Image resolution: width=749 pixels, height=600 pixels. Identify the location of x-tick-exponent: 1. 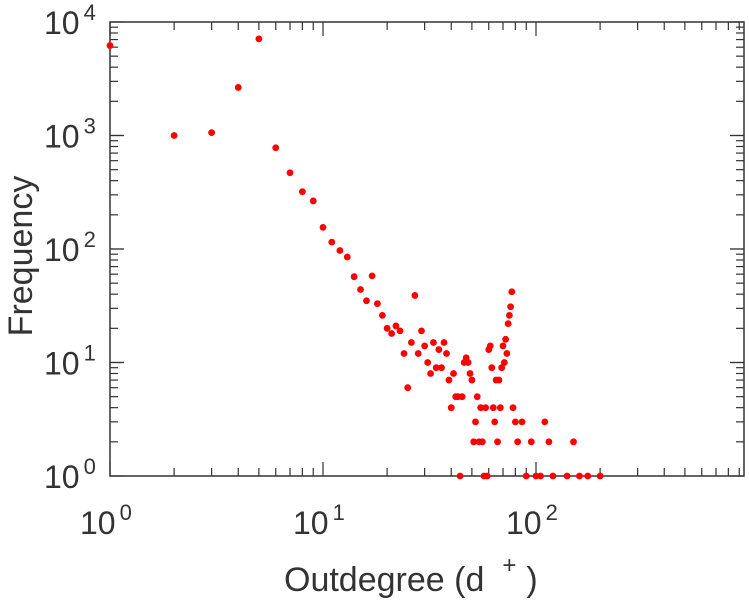
(339, 512).